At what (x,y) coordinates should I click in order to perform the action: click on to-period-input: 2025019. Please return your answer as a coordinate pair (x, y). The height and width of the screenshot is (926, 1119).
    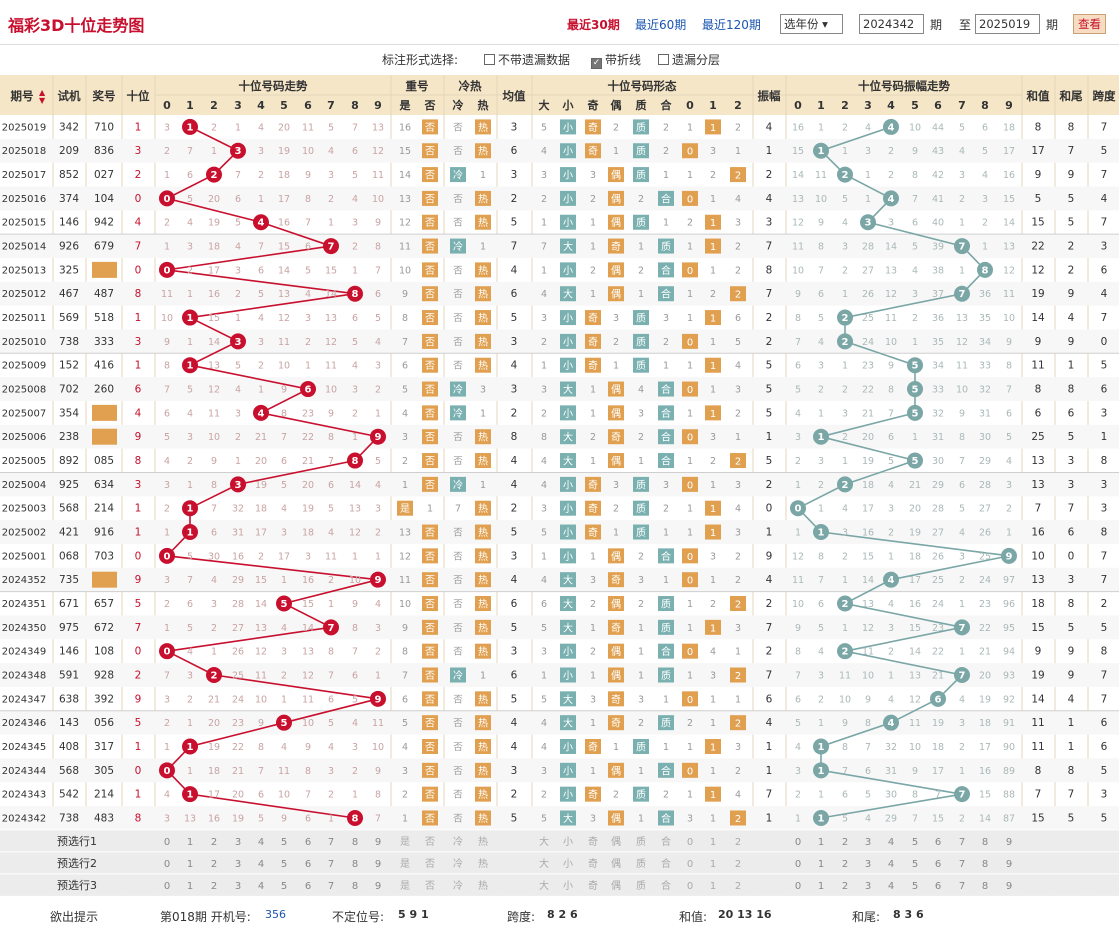
    Looking at the image, I should click on (1007, 24).